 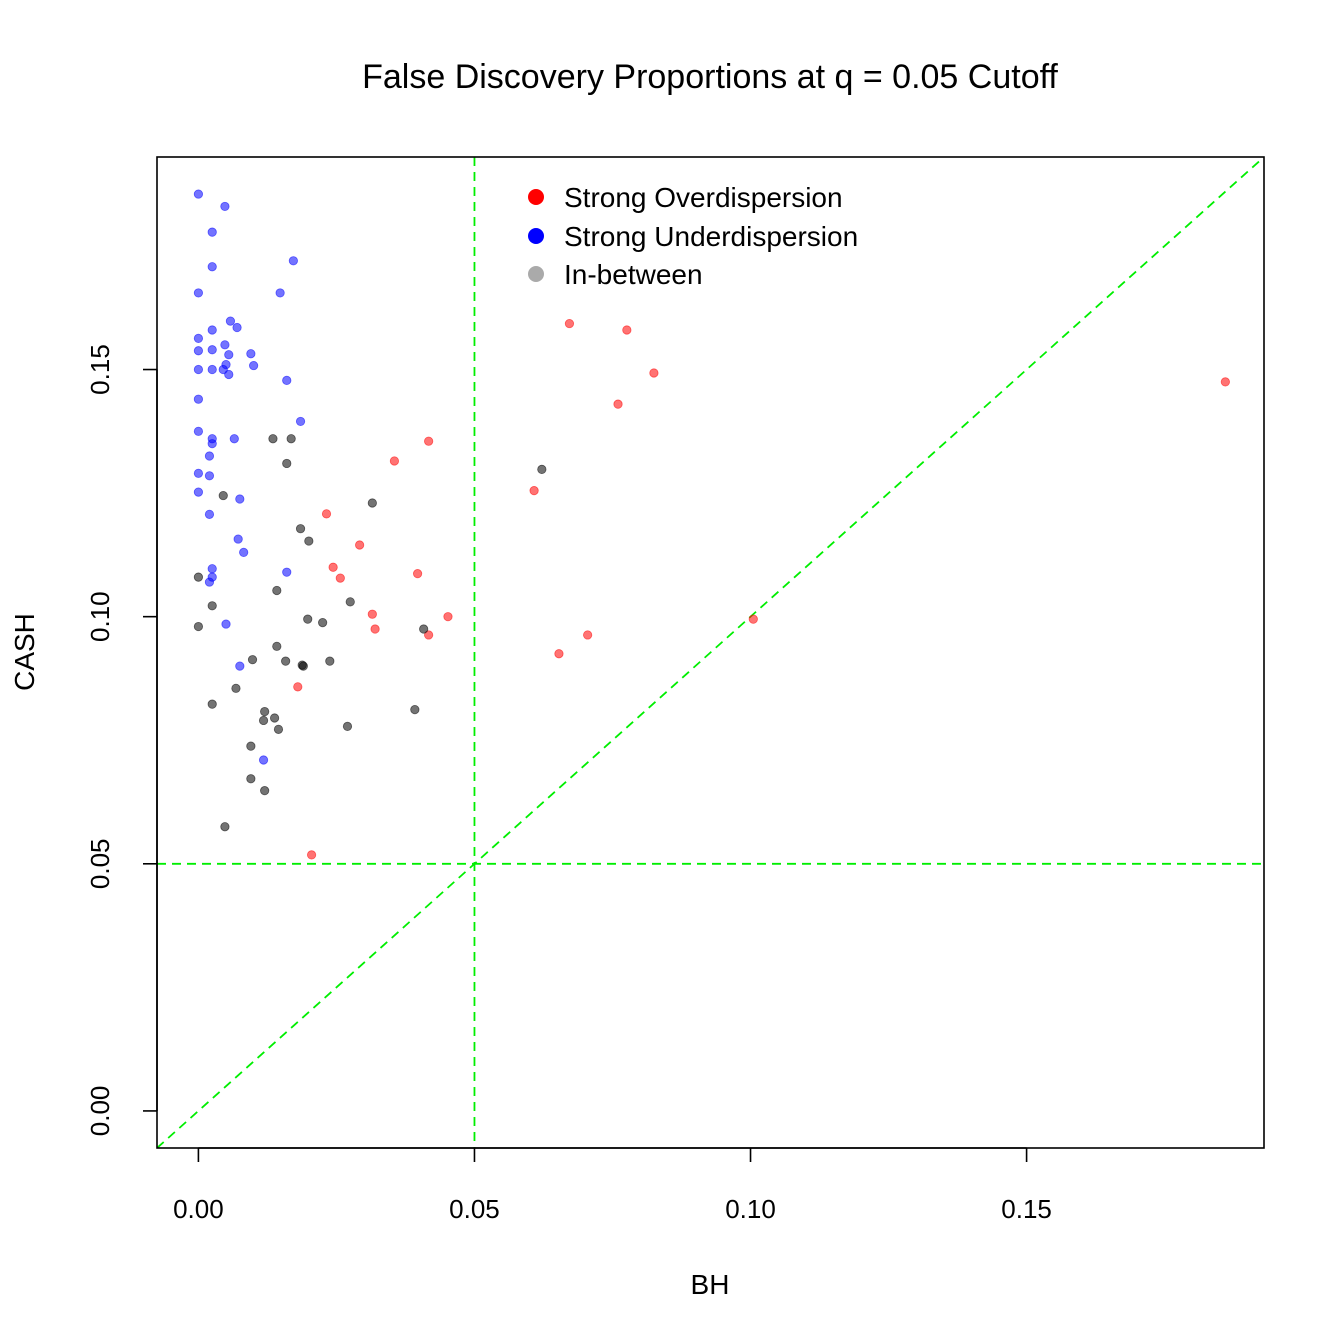 What do you see at coordinates (474, 1209) in the screenshot?
I see `x-tick-label: 0.05` at bounding box center [474, 1209].